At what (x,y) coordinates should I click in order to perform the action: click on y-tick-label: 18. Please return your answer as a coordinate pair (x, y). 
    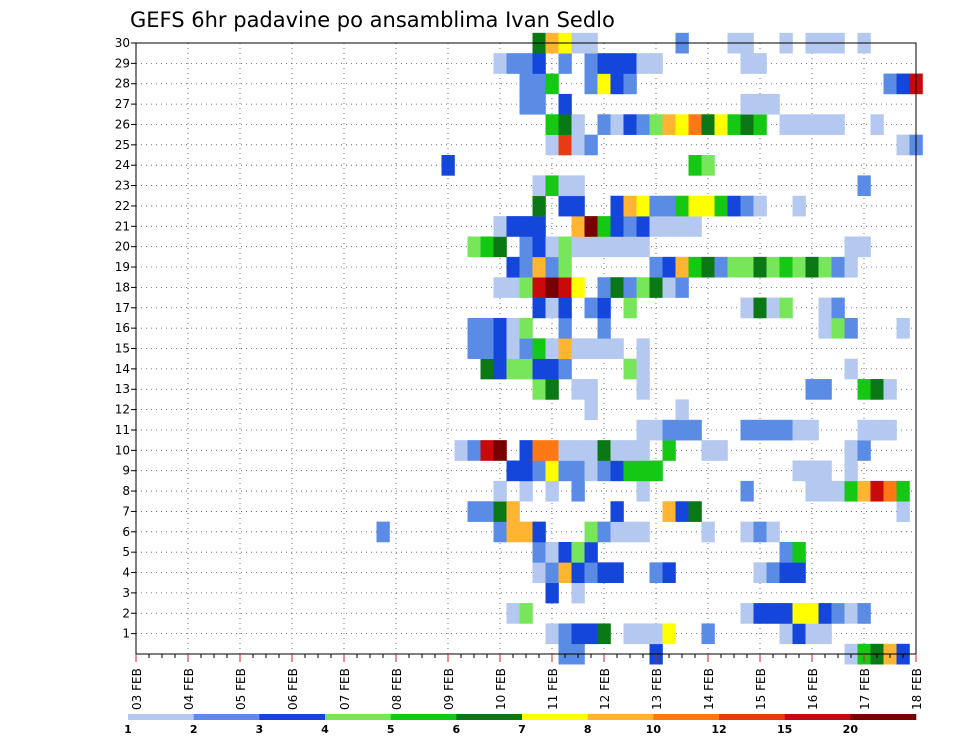
    Looking at the image, I should click on (122, 287).